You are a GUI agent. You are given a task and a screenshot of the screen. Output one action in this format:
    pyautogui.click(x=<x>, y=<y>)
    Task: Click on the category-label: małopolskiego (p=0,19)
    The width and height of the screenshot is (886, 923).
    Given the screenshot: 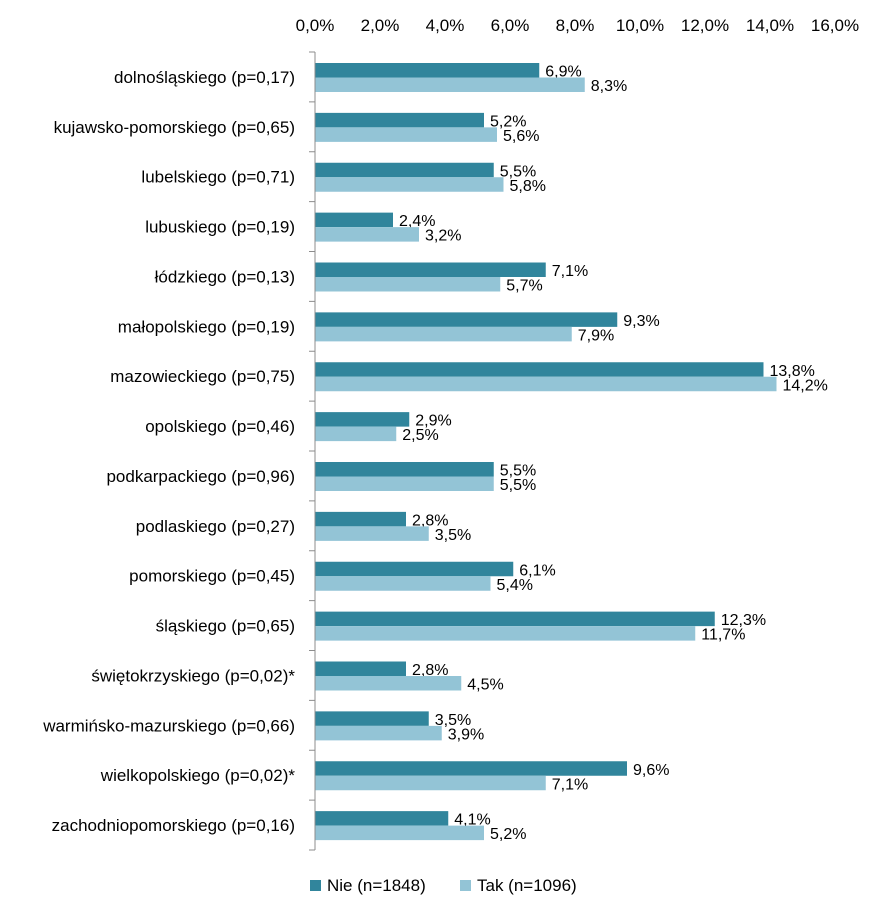 What is the action you would take?
    pyautogui.click(x=206, y=326)
    